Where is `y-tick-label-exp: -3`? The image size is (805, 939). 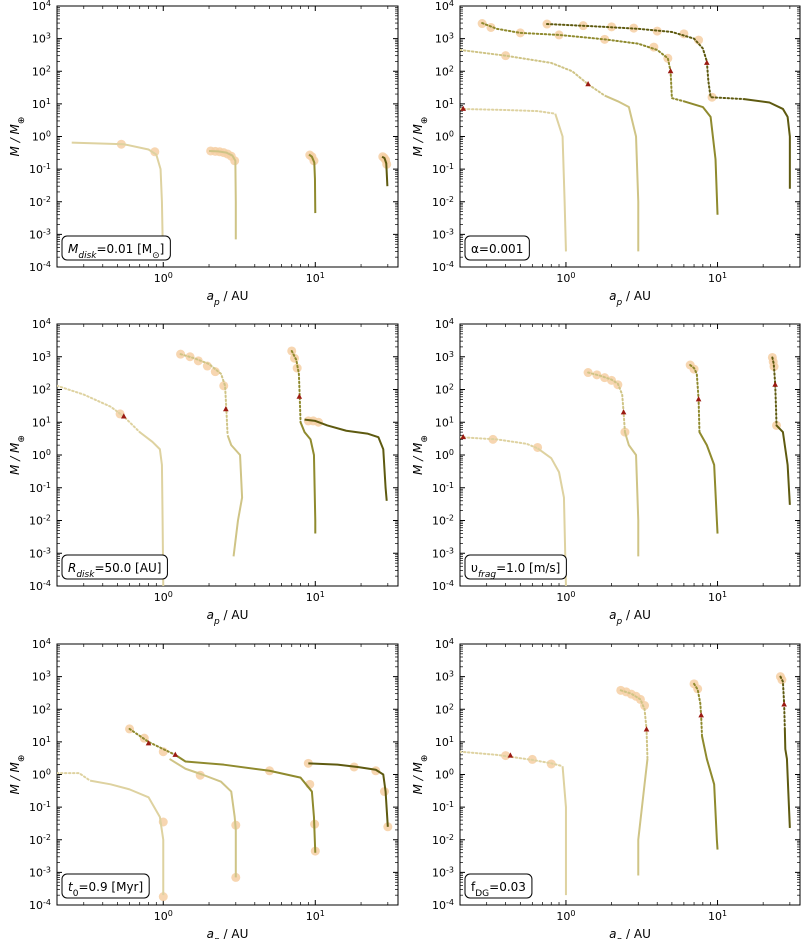
y-tick-label-exp: -3 is located at coordinates (47, 550).